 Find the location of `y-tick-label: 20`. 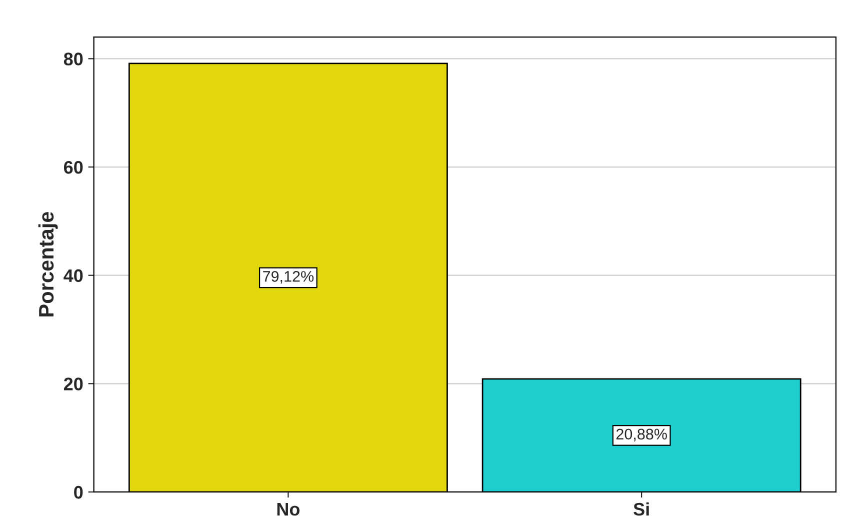

y-tick-label: 20 is located at coordinates (73, 384).